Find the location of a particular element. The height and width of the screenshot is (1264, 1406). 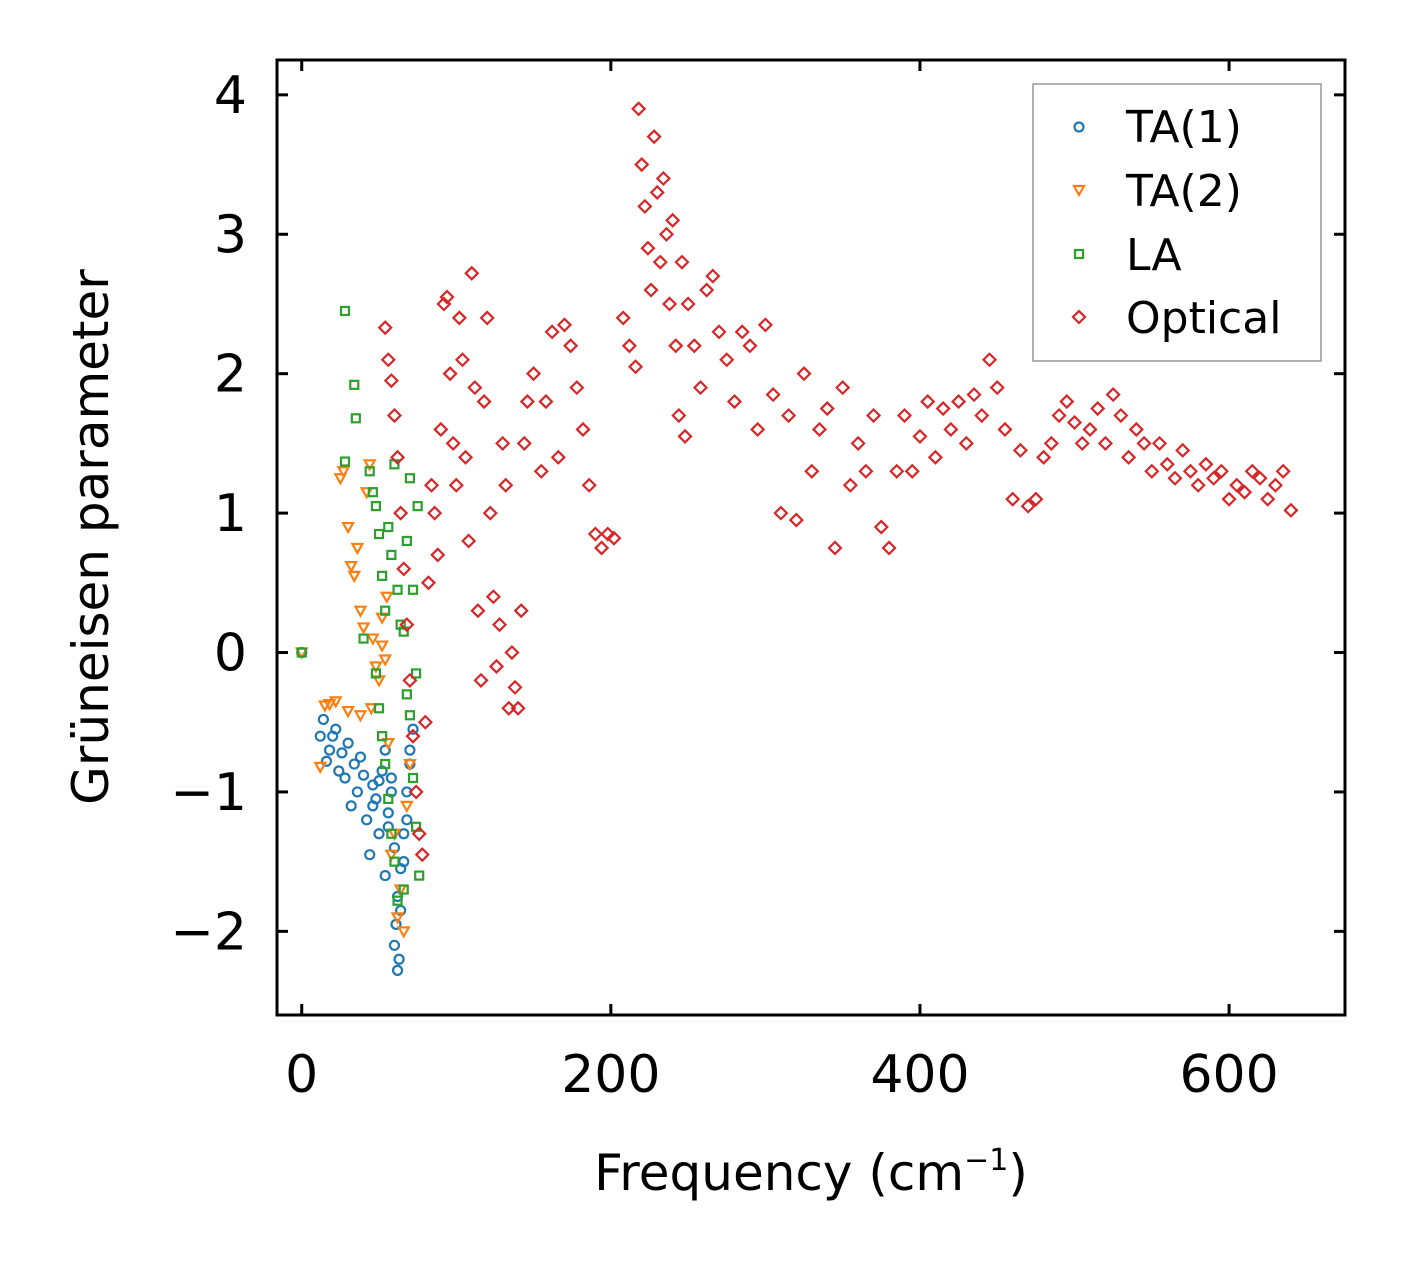

legend-markers is located at coordinates (1079, 223).